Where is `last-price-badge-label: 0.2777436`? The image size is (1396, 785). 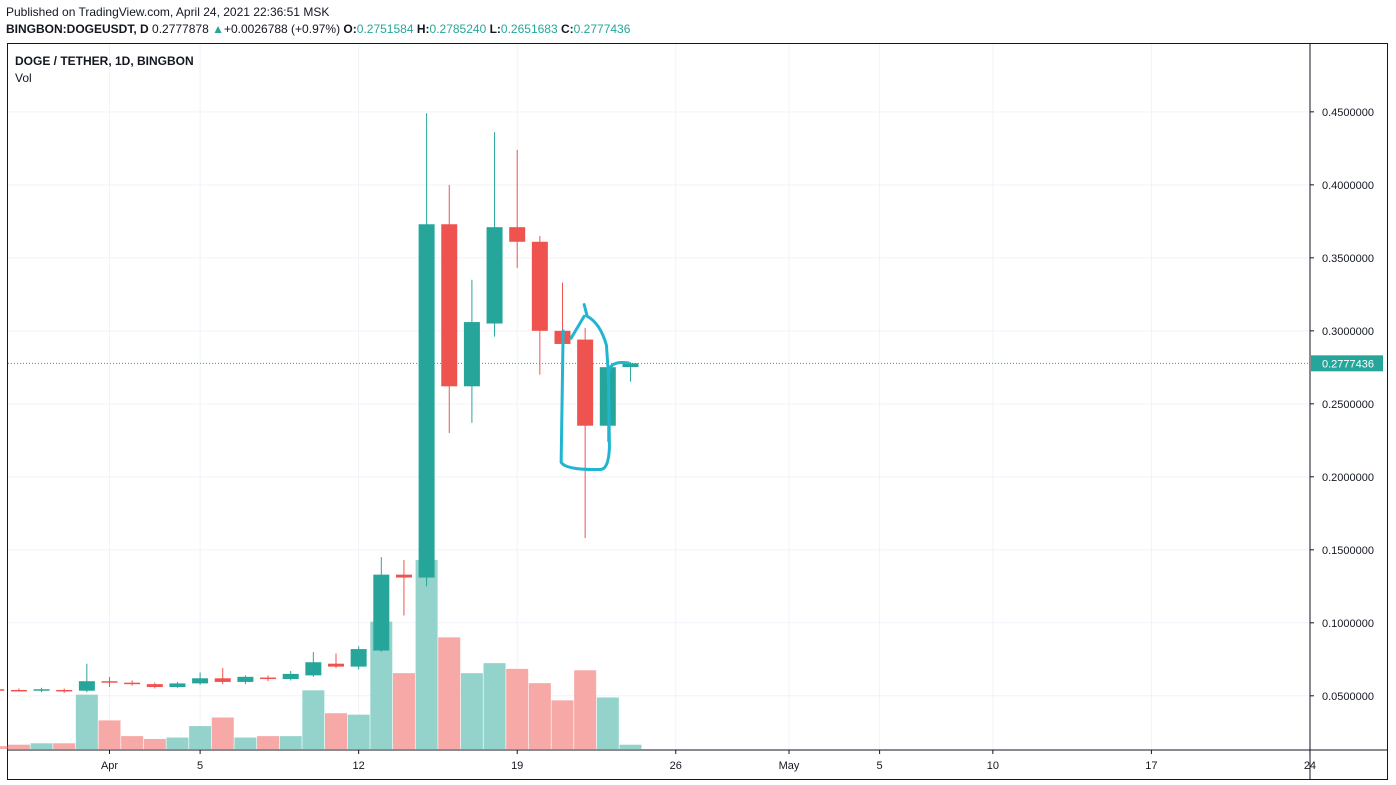
last-price-badge-label: 0.2777436 is located at coordinates (1348, 364).